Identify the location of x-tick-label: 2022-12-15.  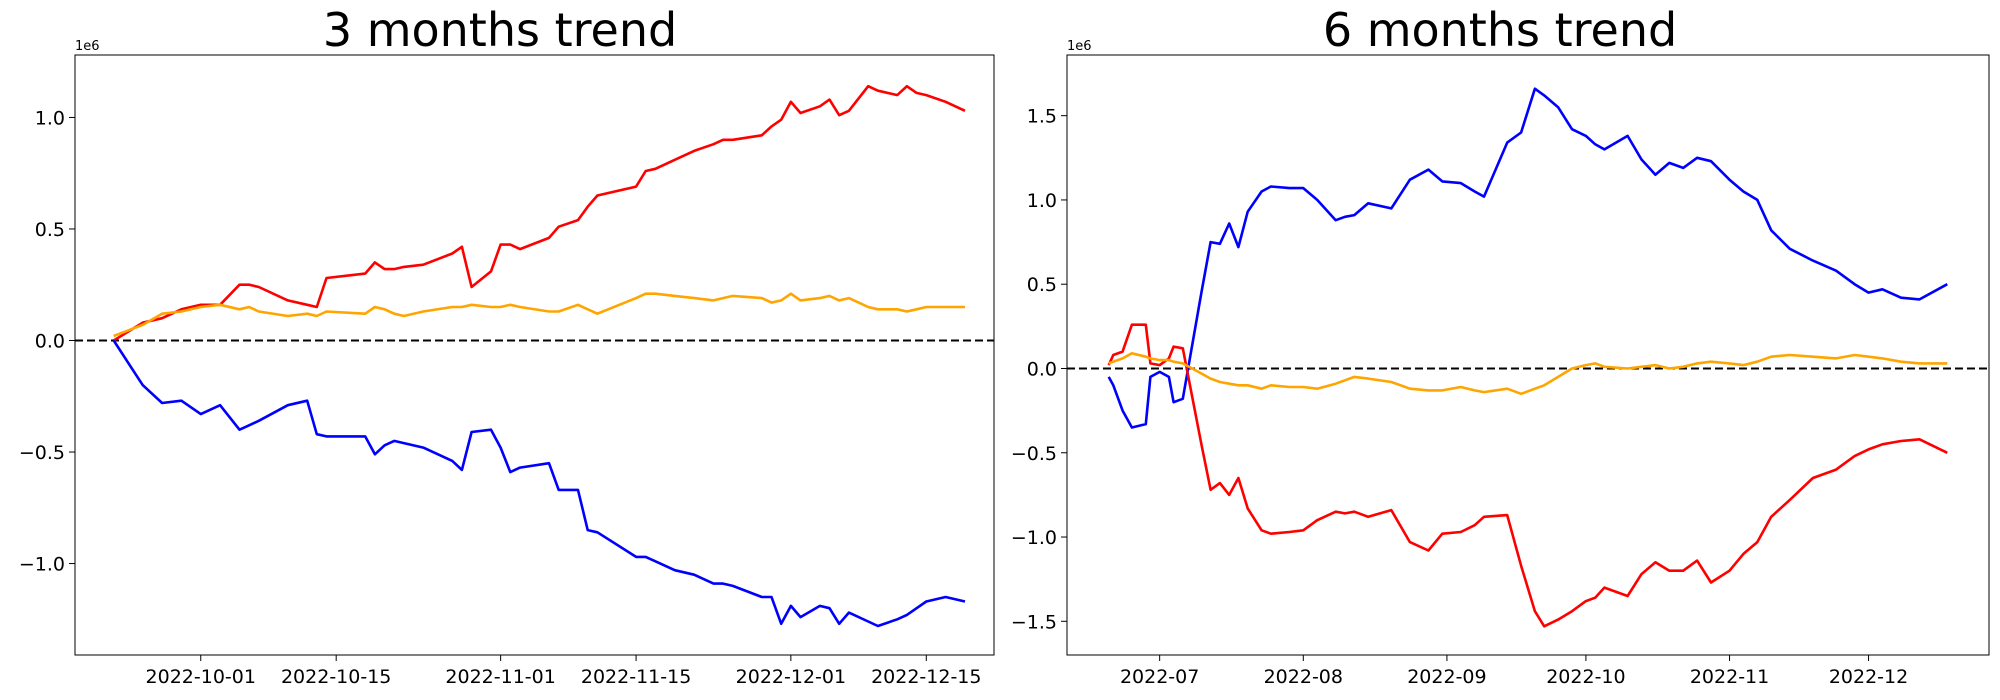
(926, 677).